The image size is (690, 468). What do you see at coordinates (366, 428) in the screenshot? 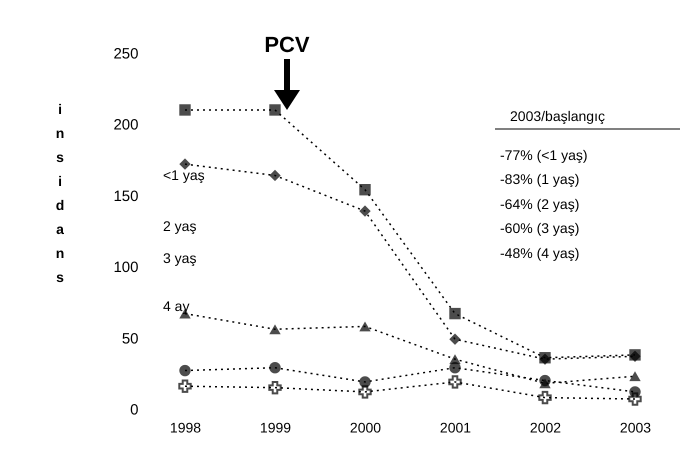
I see `x-tick-label: 2000` at bounding box center [366, 428].